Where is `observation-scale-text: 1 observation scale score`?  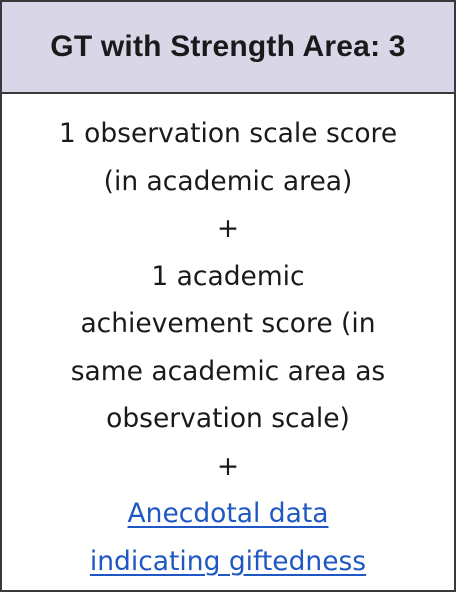
observation-scale-text: 1 observation scale score is located at coordinates (228, 133).